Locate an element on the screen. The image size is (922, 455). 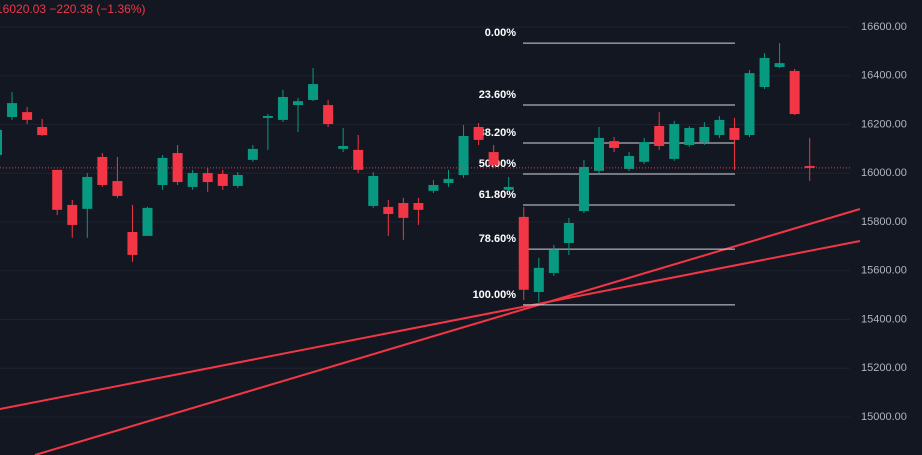
fib-level-label: 61.80% is located at coordinates (498, 195).